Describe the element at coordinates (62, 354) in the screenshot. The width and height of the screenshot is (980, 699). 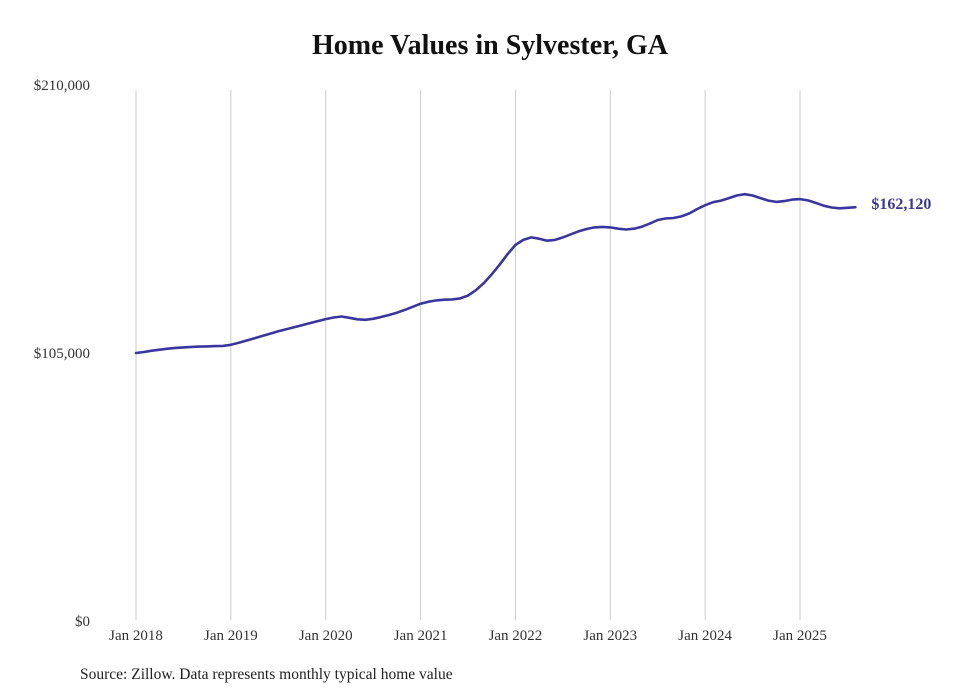
I see `y-tick-label: $105,000` at that location.